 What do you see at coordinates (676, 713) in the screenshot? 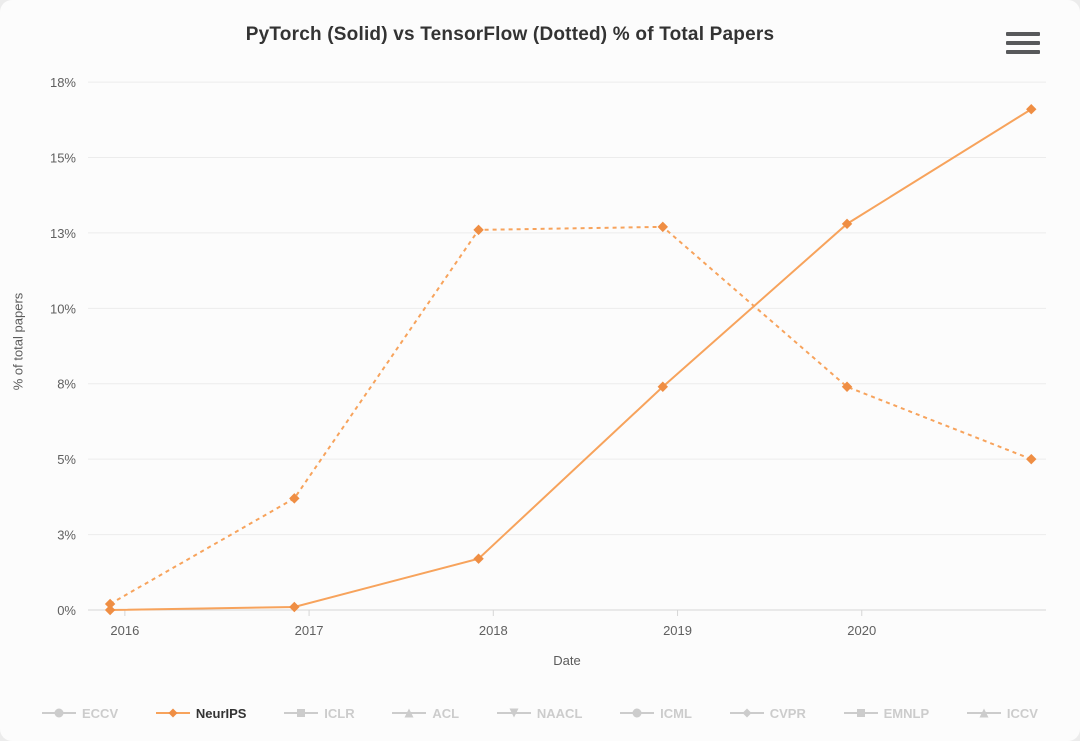
I see `legend-item-label: ICML` at bounding box center [676, 713].